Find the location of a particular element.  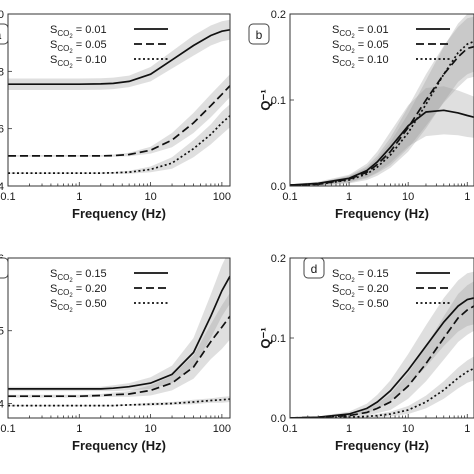

series-line-0.05 is located at coordinates (119, 121).